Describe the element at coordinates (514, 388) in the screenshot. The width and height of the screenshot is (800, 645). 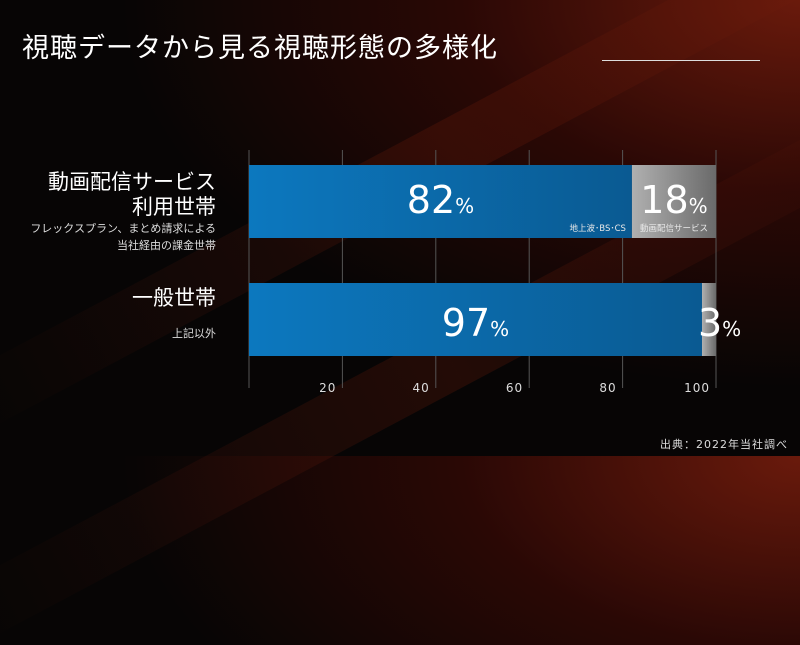
I see `x-tick-label: 60` at that location.